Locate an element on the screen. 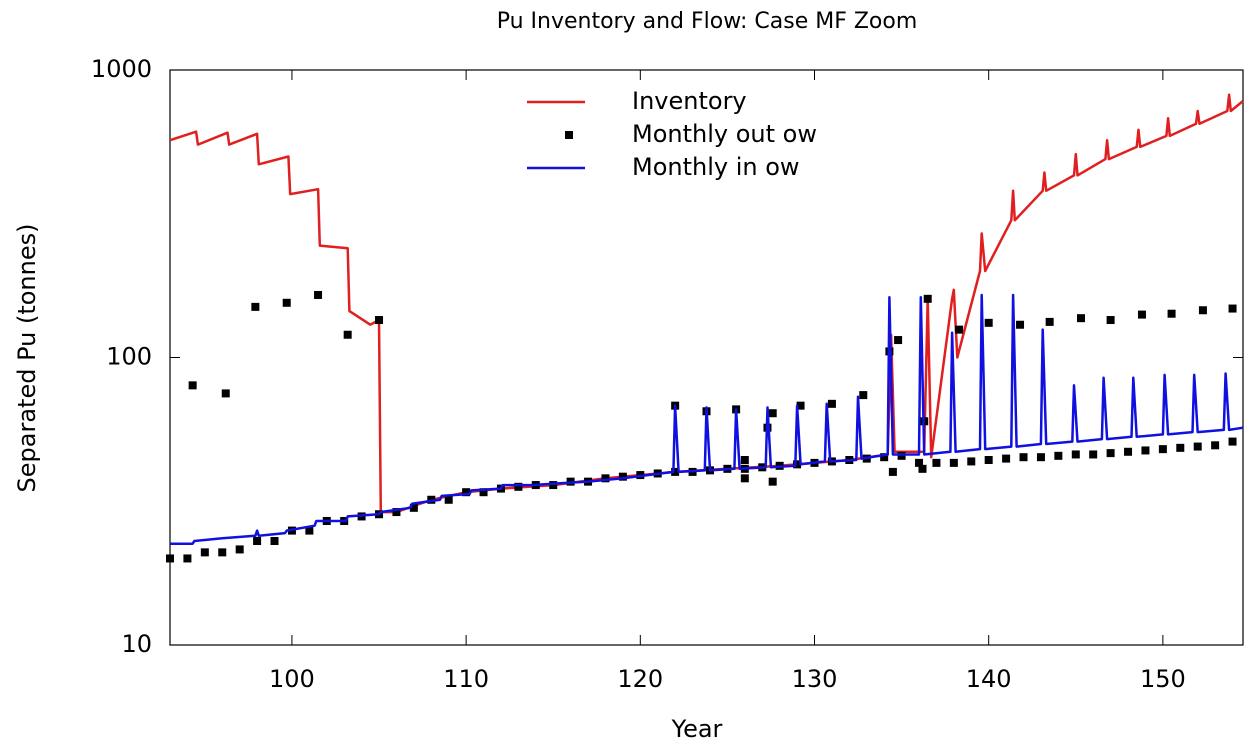 The image size is (1244, 747). x-tick-label: 150 is located at coordinates (1163, 679).